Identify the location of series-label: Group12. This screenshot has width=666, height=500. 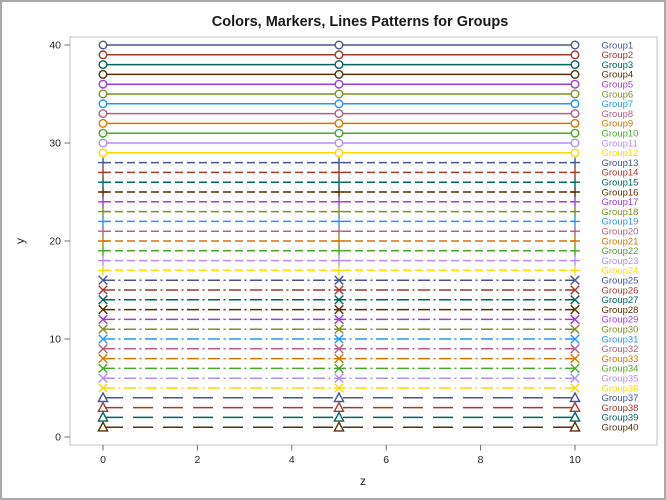
(620, 153).